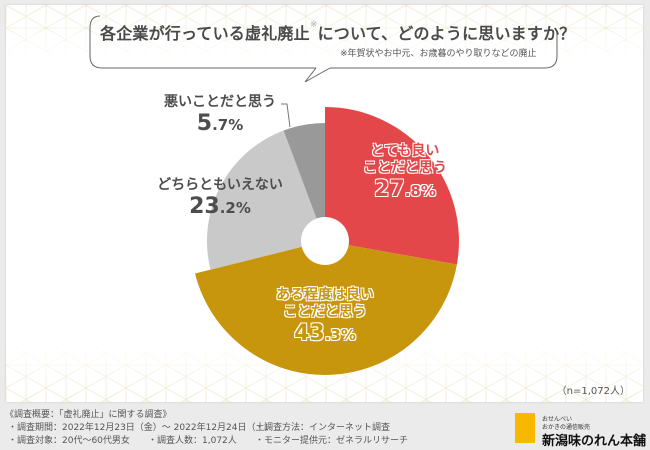  I want to click on label-very-good: とても良い ことだと思う 27.8%, so click(405, 173).